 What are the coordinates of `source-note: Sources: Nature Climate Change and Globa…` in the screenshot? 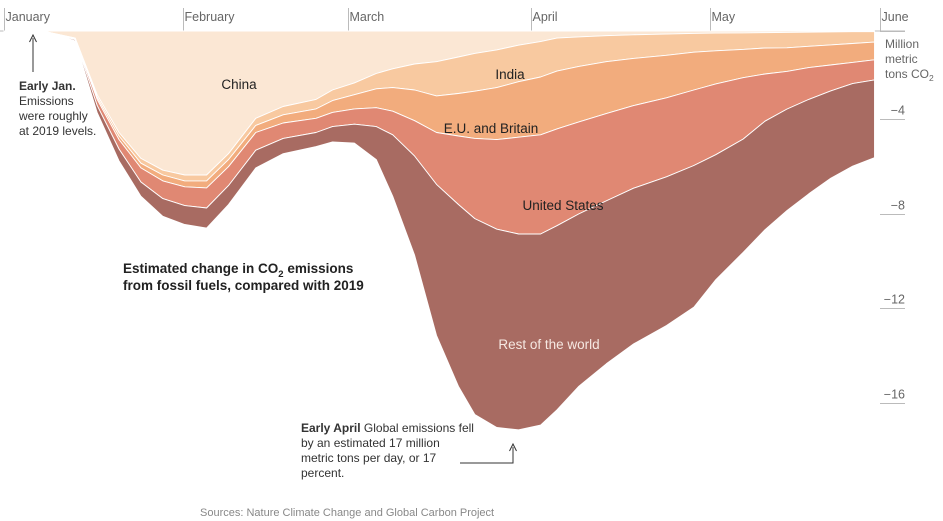 It's located at (347, 513).